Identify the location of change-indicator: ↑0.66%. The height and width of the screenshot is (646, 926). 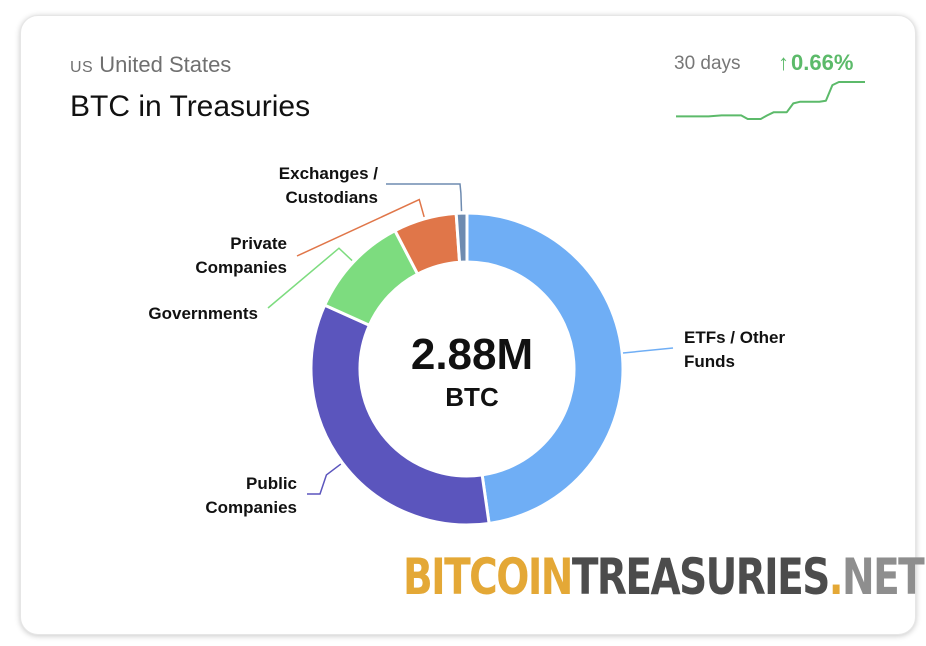
(815, 63).